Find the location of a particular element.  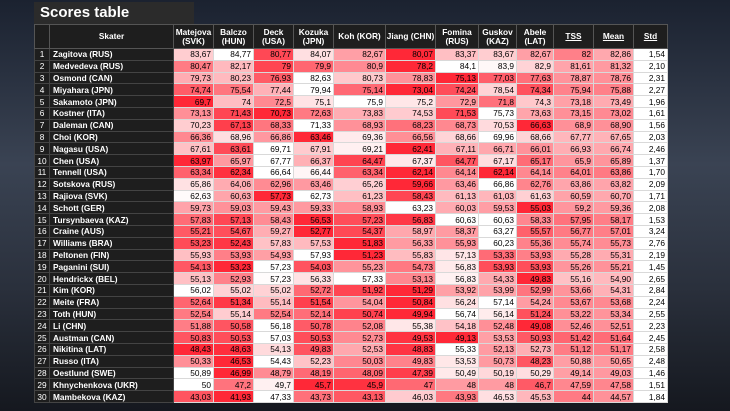

score-cell: 56,53 is located at coordinates (313, 219).